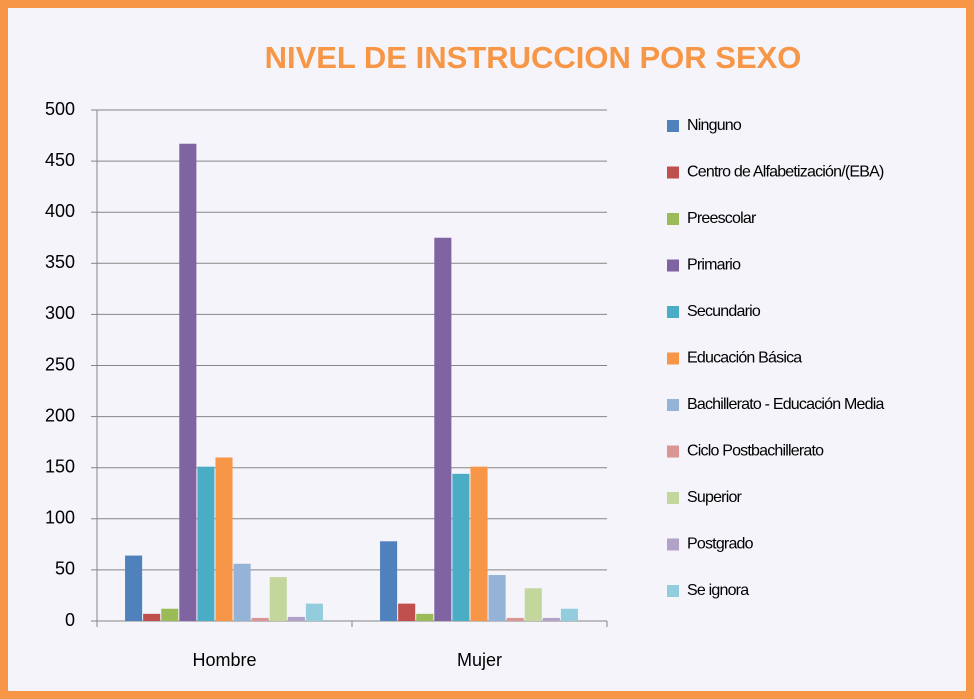 The height and width of the screenshot is (699, 974). What do you see at coordinates (60, 313) in the screenshot?
I see `y-tick-label: 300` at bounding box center [60, 313].